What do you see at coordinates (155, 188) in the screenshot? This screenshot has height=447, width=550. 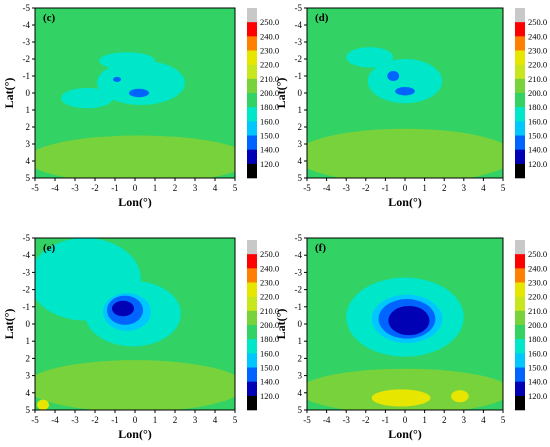 I see `x-tick-label: 1` at bounding box center [155, 188].